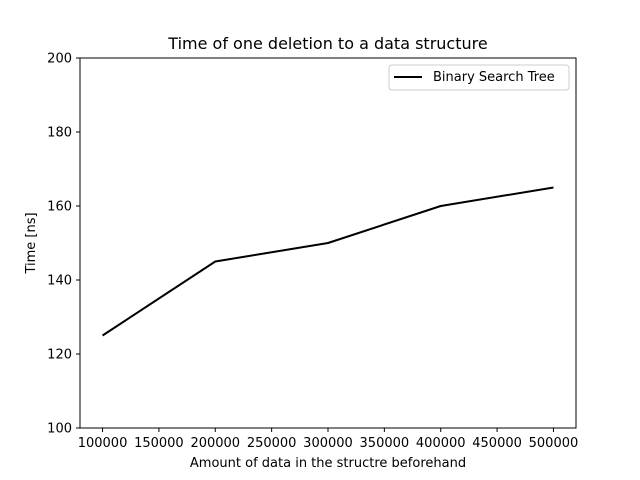 The height and width of the screenshot is (480, 640). Describe the element at coordinates (494, 77) in the screenshot. I see `legend-label-binary-search-tree: Binary Search Tree` at that location.